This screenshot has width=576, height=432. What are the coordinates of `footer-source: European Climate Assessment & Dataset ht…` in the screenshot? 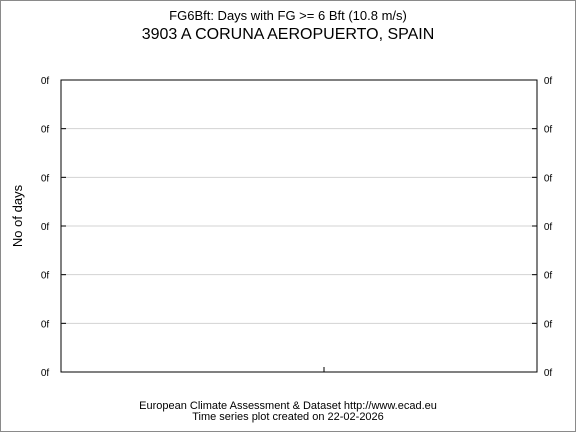 It's located at (288, 406).